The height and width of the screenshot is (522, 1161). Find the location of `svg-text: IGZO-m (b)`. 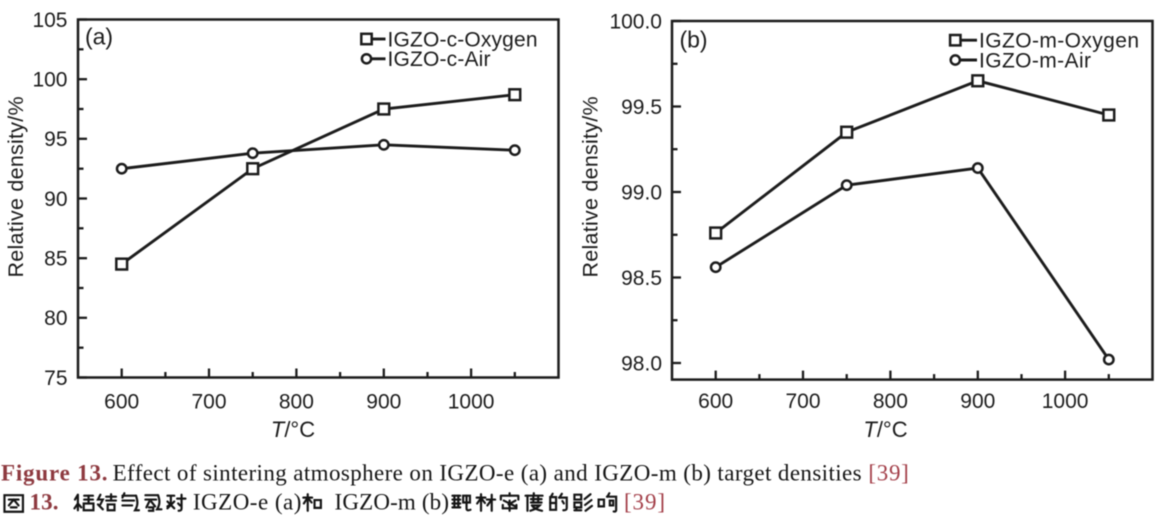

svg-text: IGZO-m (b) is located at coordinates (392, 502).